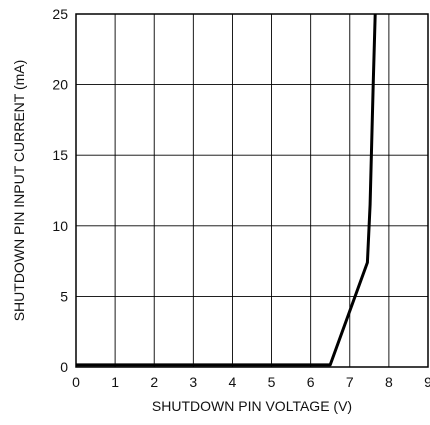  What do you see at coordinates (154, 382) in the screenshot?
I see `x-tick-label: 2` at bounding box center [154, 382].